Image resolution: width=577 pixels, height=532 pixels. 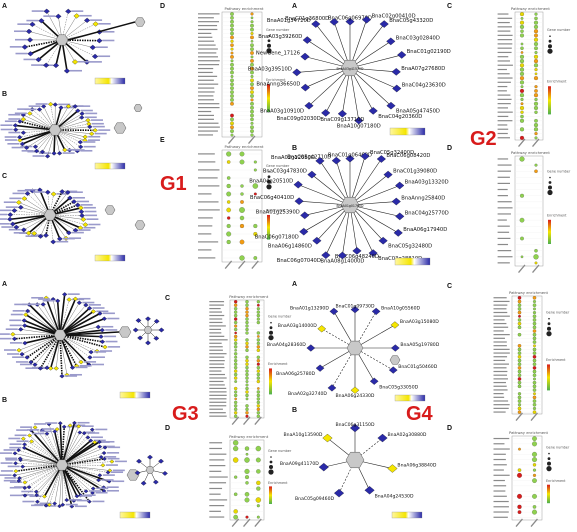 I want to click on gene-label: BnaA03g10910D, so click(x=282, y=112).